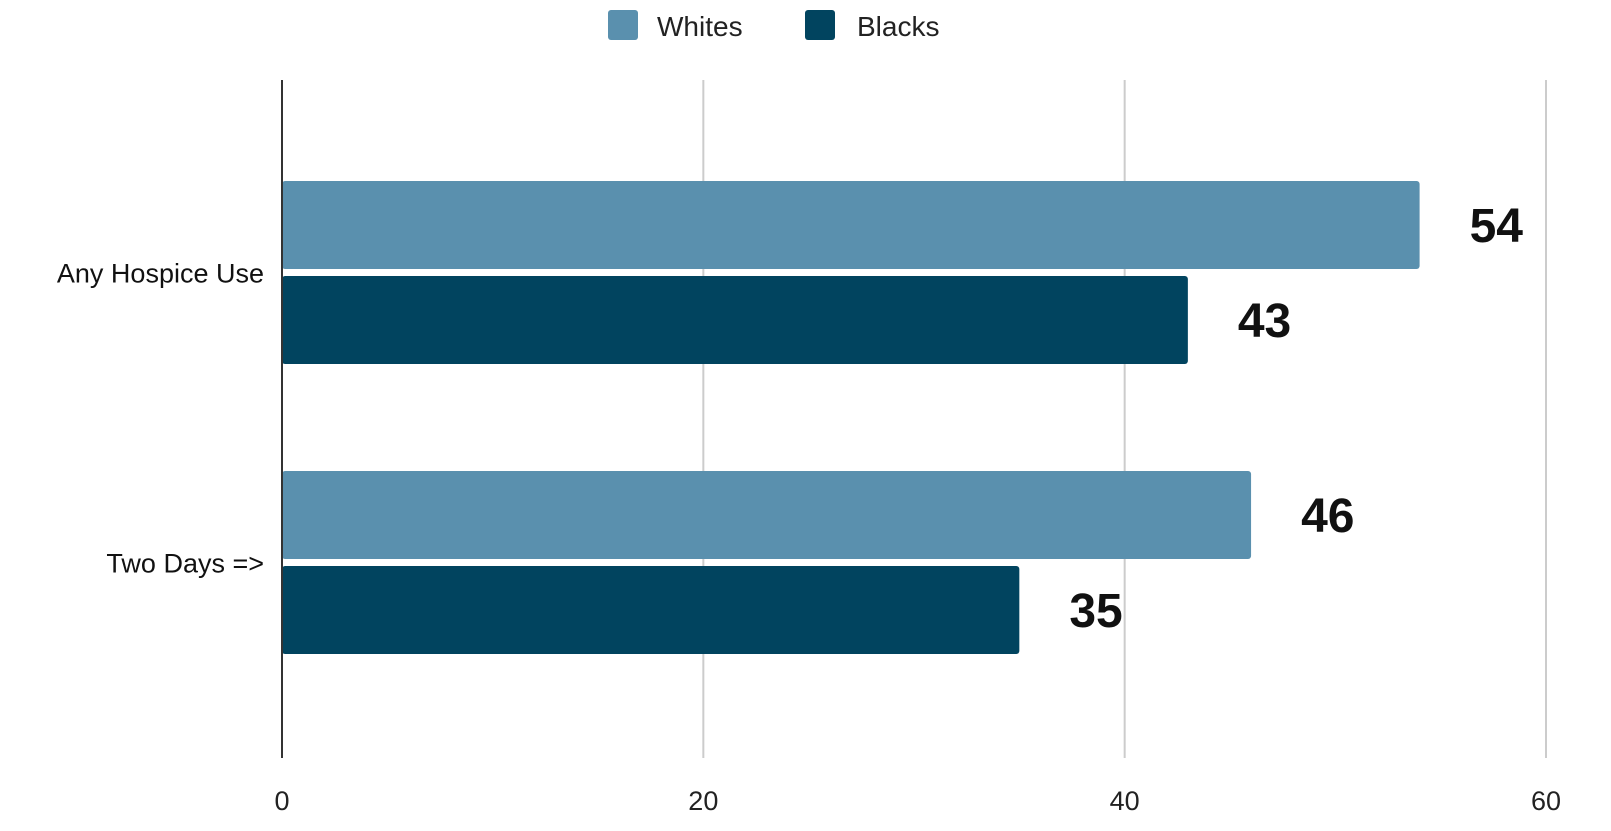 The image size is (1611, 831). Describe the element at coordinates (651, 610) in the screenshot. I see `bar-two-days-blacks` at that location.